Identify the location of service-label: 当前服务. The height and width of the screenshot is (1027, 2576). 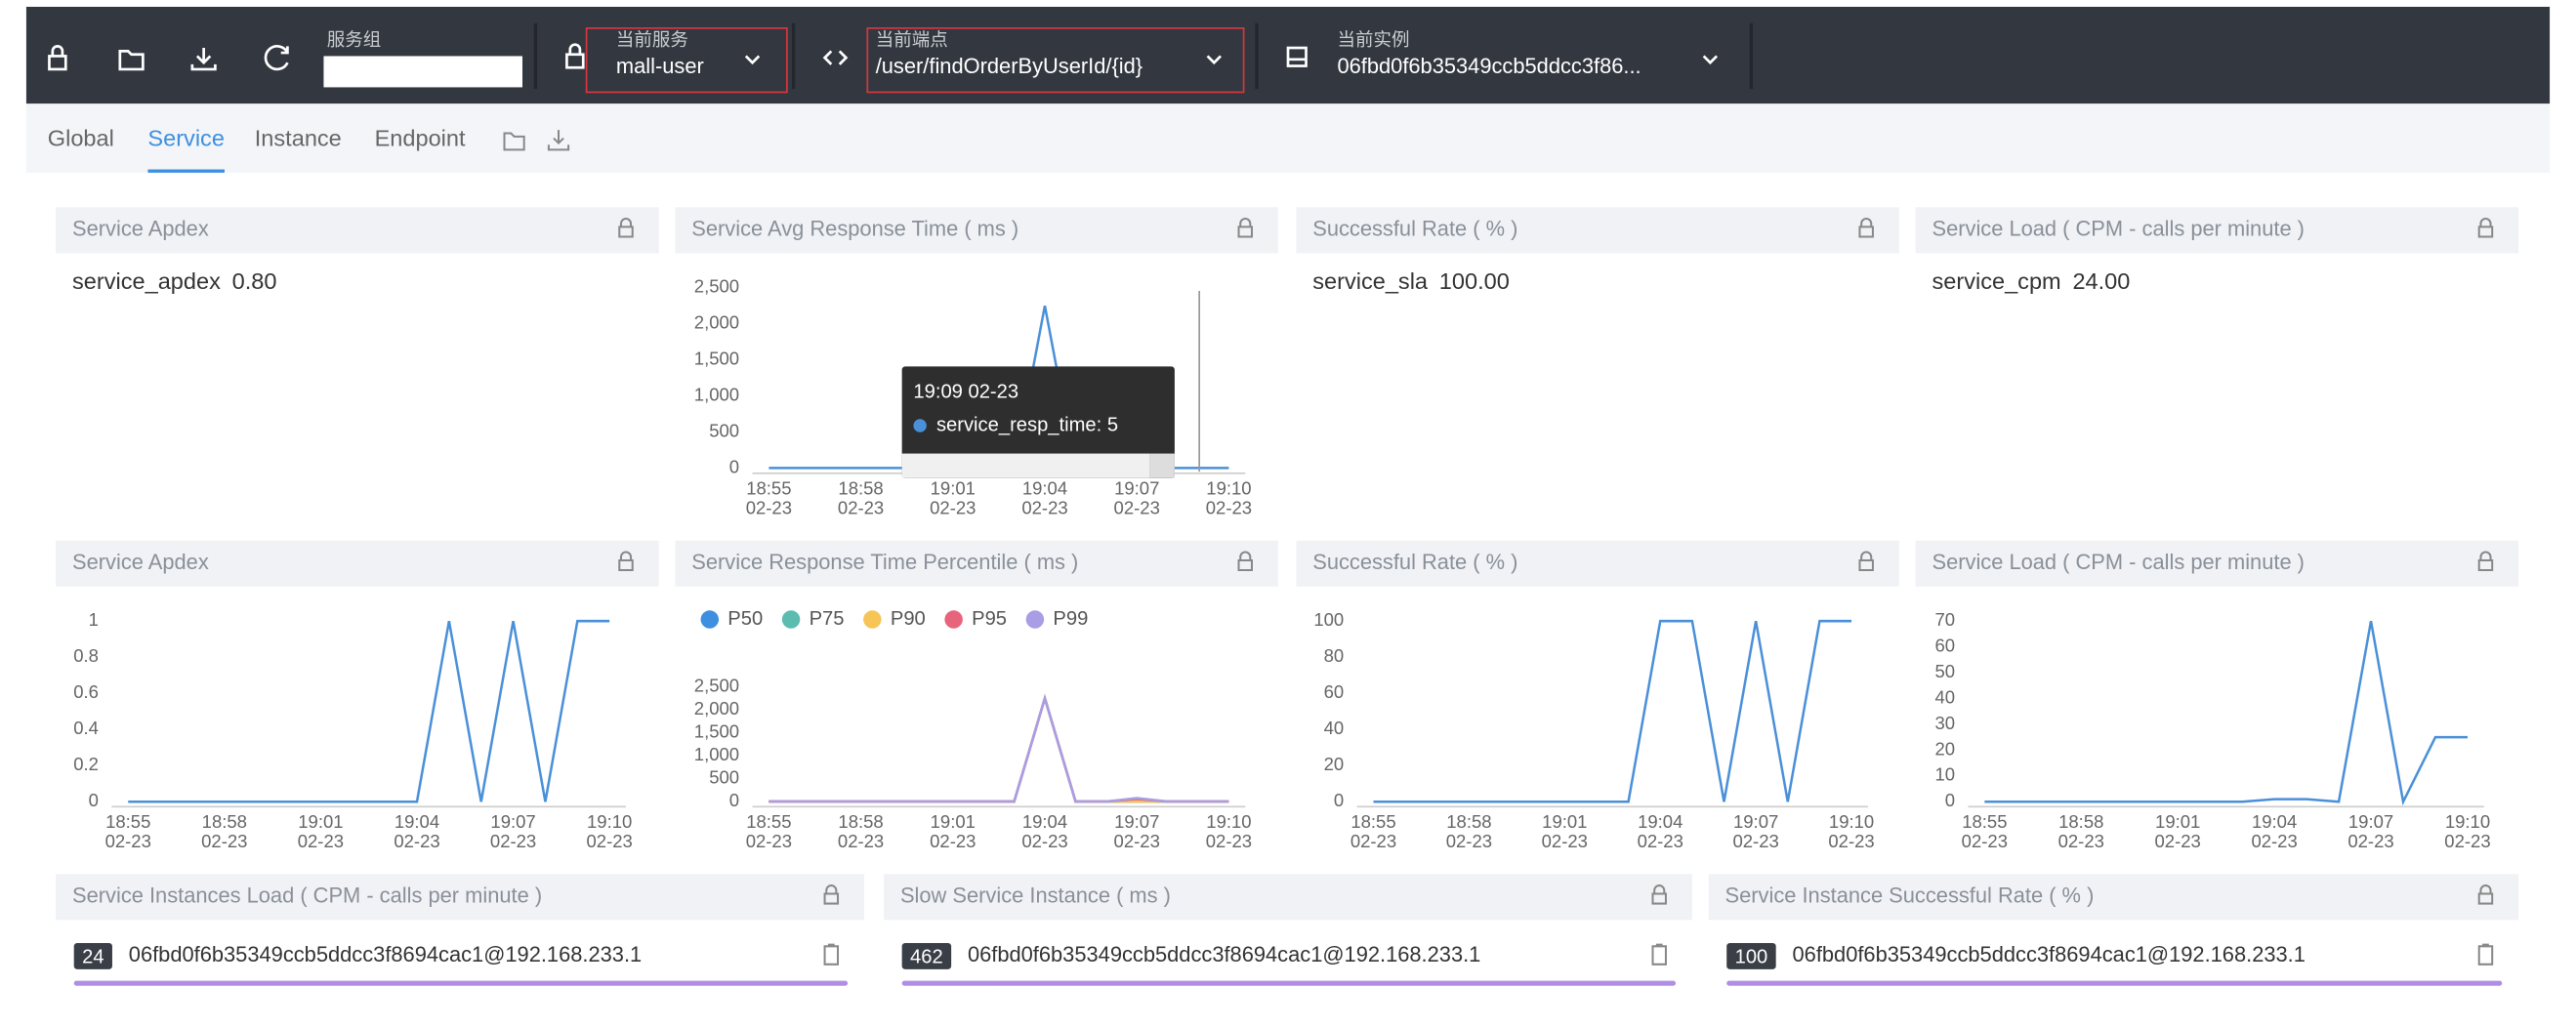
(652, 39).